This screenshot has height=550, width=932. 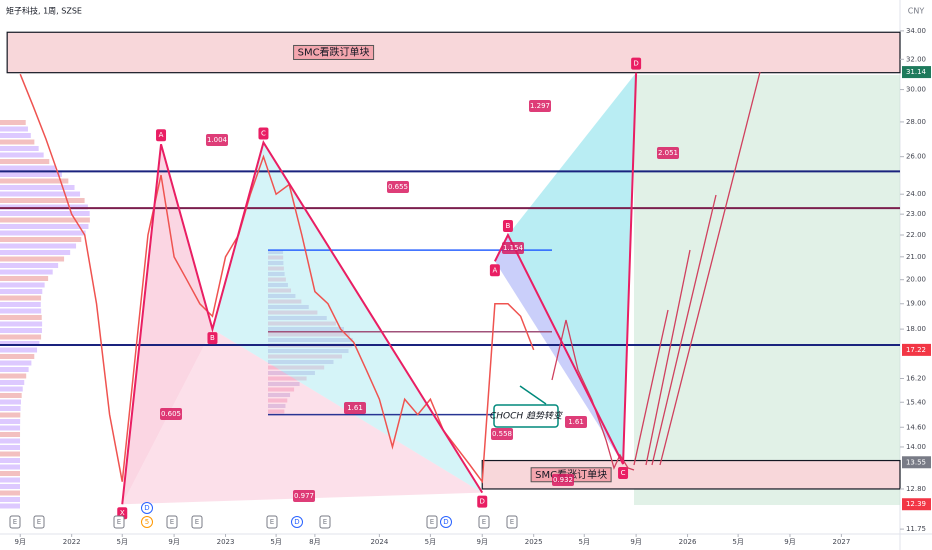 I want to click on y-tick-label: 21.00, so click(x=916, y=257).